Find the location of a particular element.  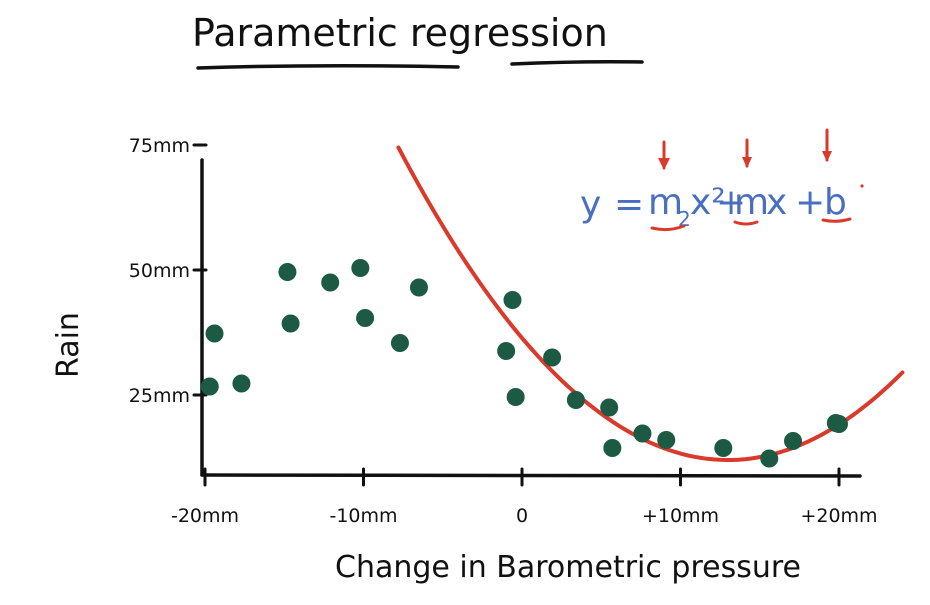

y-axis-label: Rain is located at coordinates (68, 345).